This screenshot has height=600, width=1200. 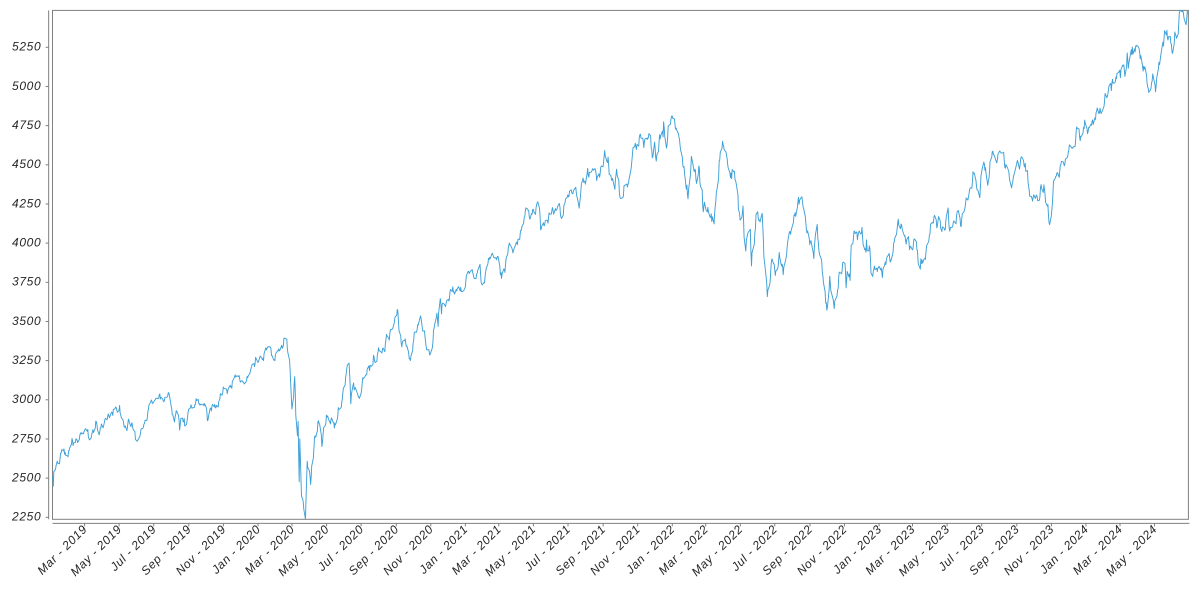 I want to click on svg-text: 3500, so click(x=26, y=321).